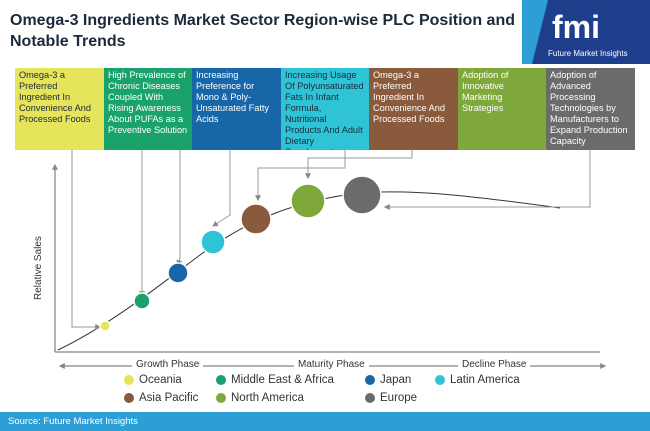 Image resolution: width=650 pixels, height=431 pixels. I want to click on region-circle-latin-america, so click(213, 242).